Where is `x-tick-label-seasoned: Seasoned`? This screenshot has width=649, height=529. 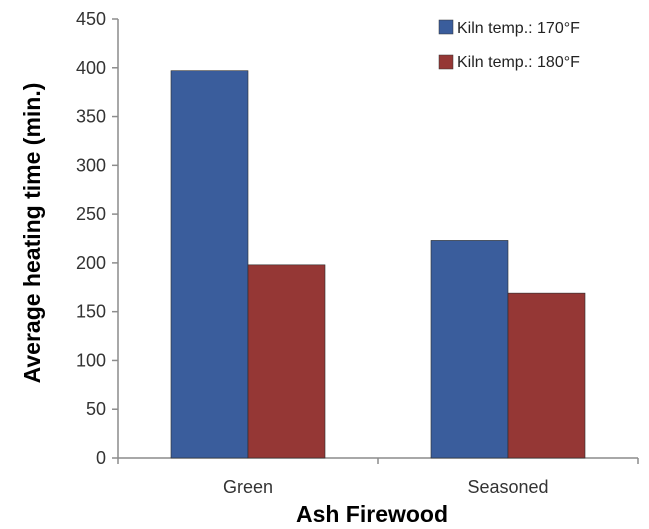
x-tick-label-seasoned: Seasoned is located at coordinates (507, 487).